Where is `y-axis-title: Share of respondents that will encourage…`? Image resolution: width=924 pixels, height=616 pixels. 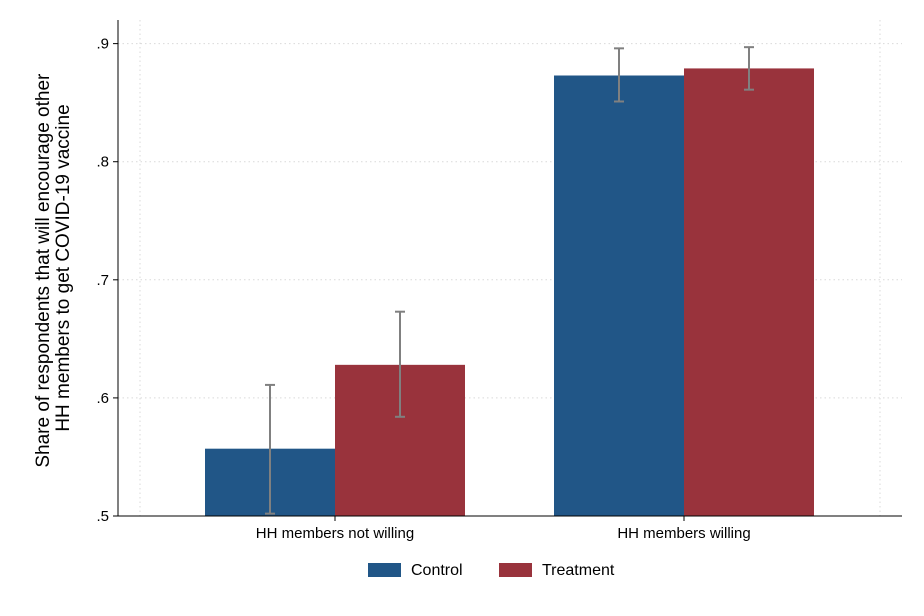
y-axis-title: Share of respondents that will encourage… is located at coordinates (53, 267).